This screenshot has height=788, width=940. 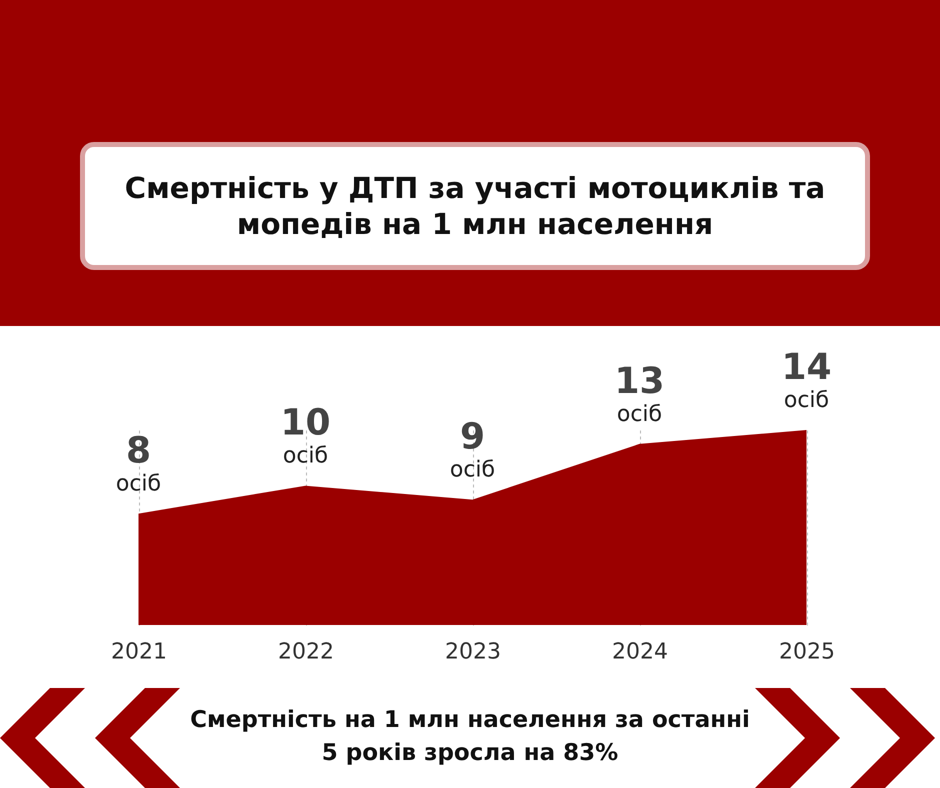 I want to click on x-tick-label: 2022, so click(x=306, y=652).